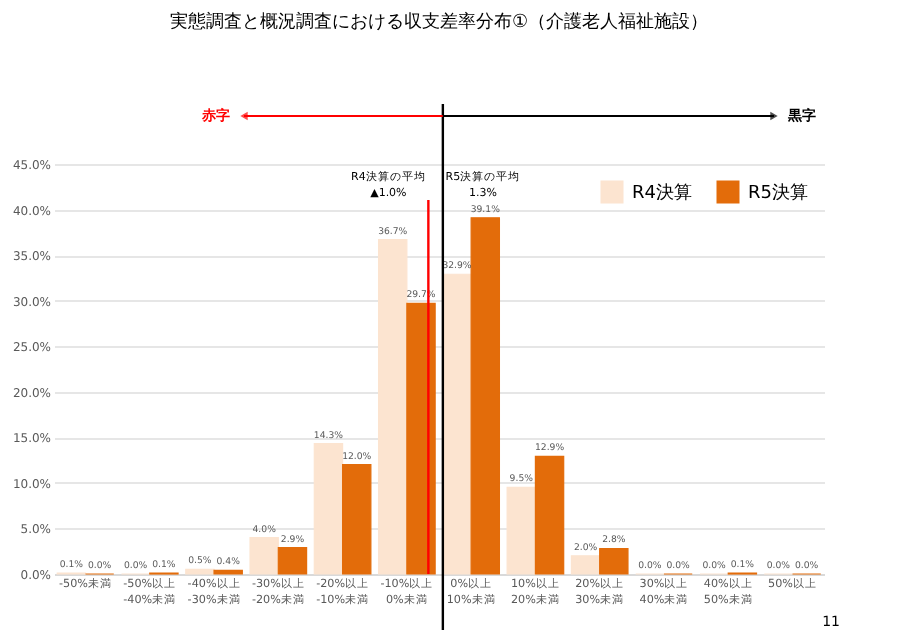  What do you see at coordinates (662, 193) in the screenshot?
I see `legend-label: R4決算` at bounding box center [662, 193].